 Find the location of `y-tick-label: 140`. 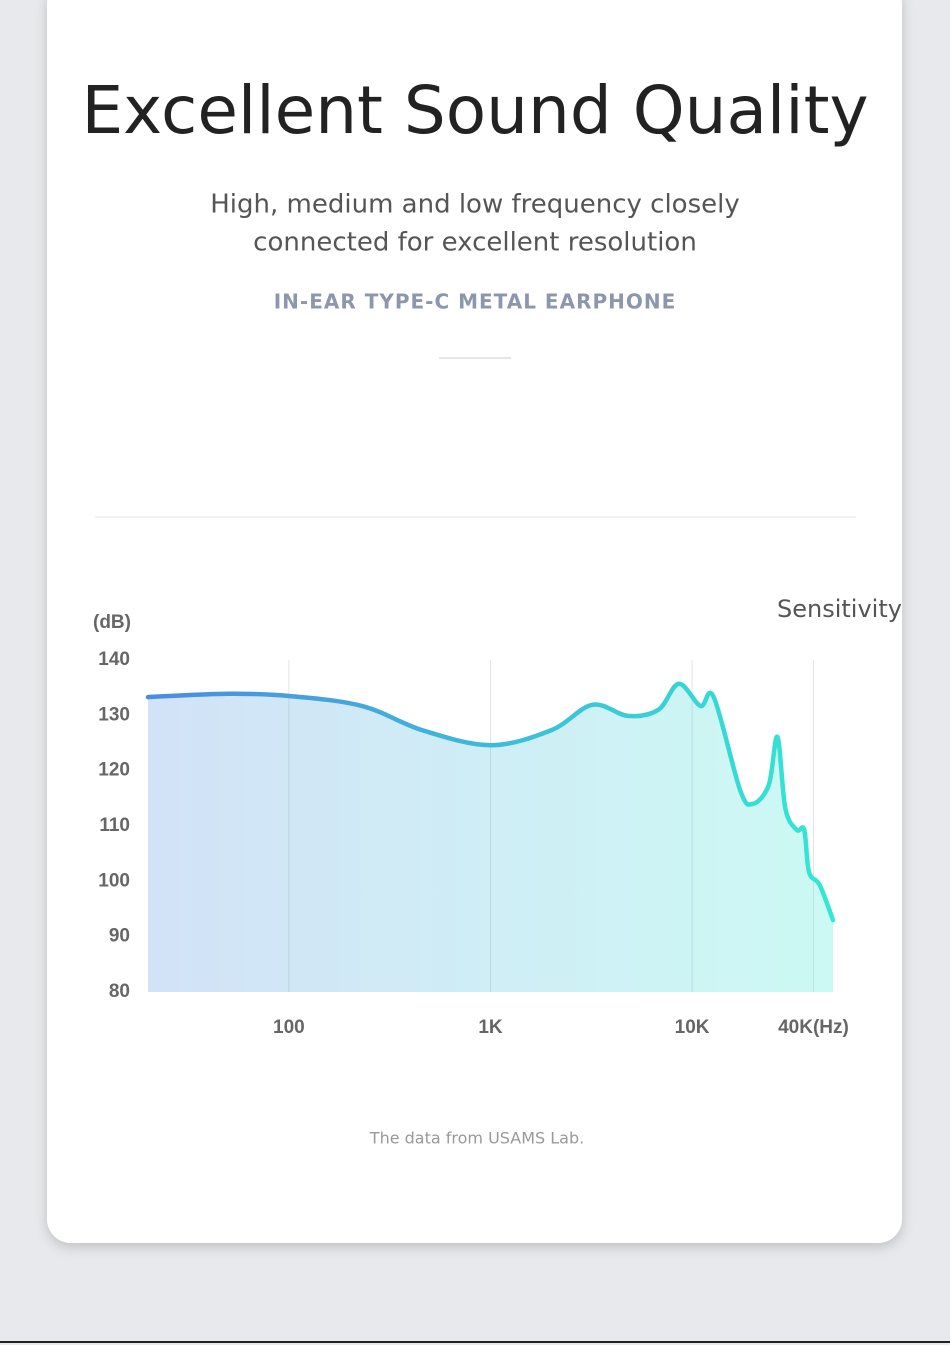

y-tick-label: 140 is located at coordinates (114, 659).